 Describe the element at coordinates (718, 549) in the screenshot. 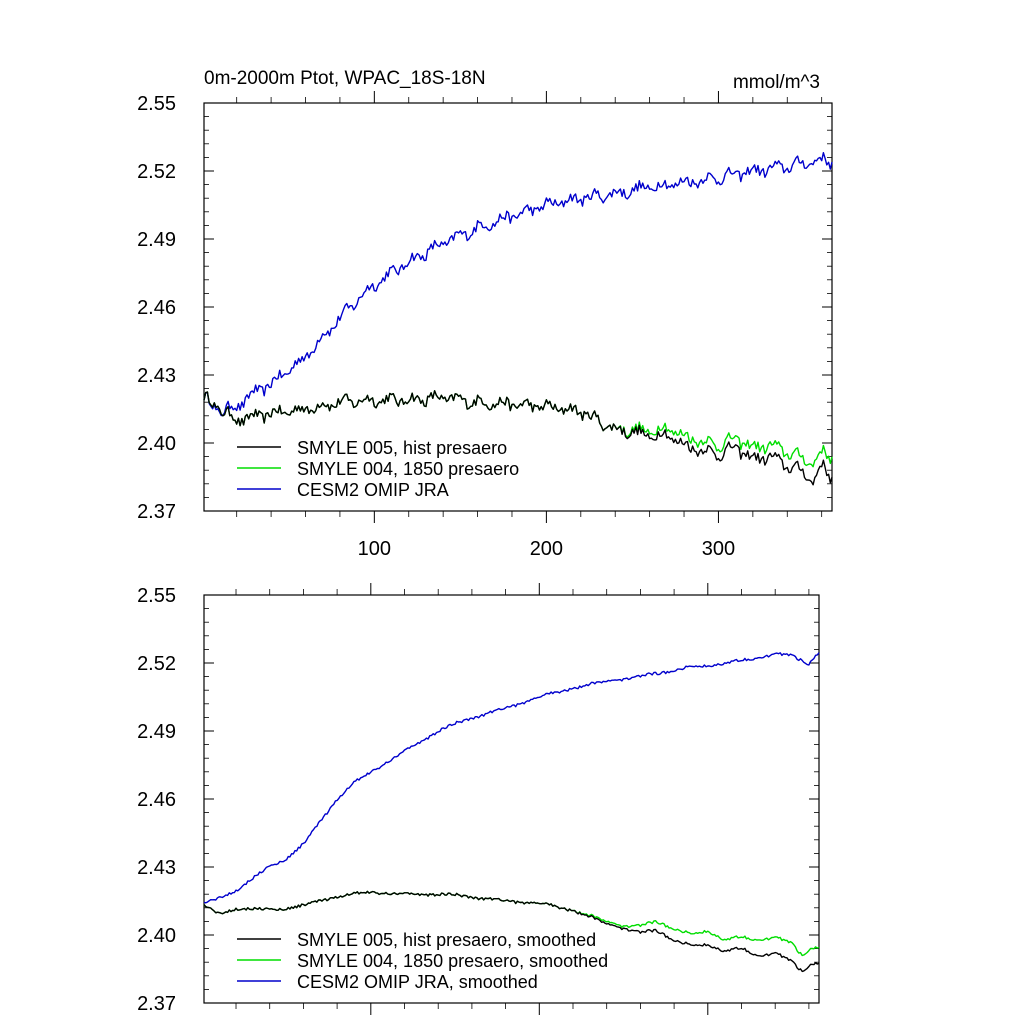

I see `x-tick-label: 300` at that location.